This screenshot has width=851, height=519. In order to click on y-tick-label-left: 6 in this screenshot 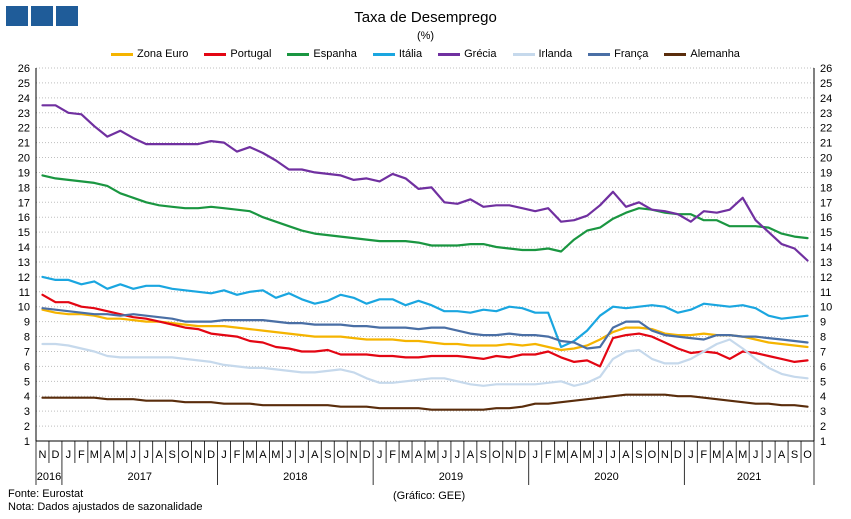, I will do `click(27, 367)`.